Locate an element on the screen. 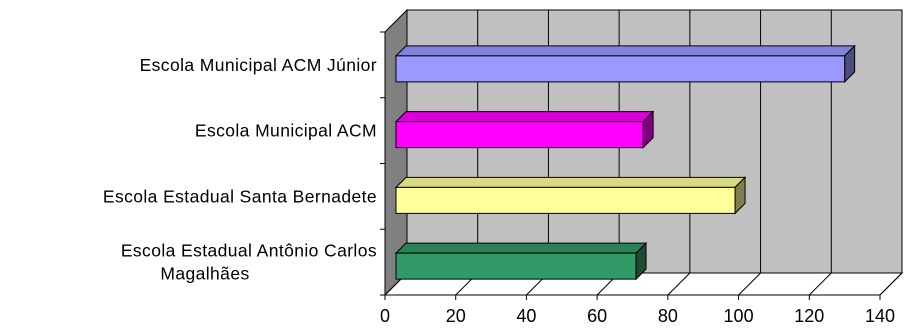 The width and height of the screenshot is (915, 333). category-label: Escola Municipal ACM Júnior is located at coordinates (258, 65).